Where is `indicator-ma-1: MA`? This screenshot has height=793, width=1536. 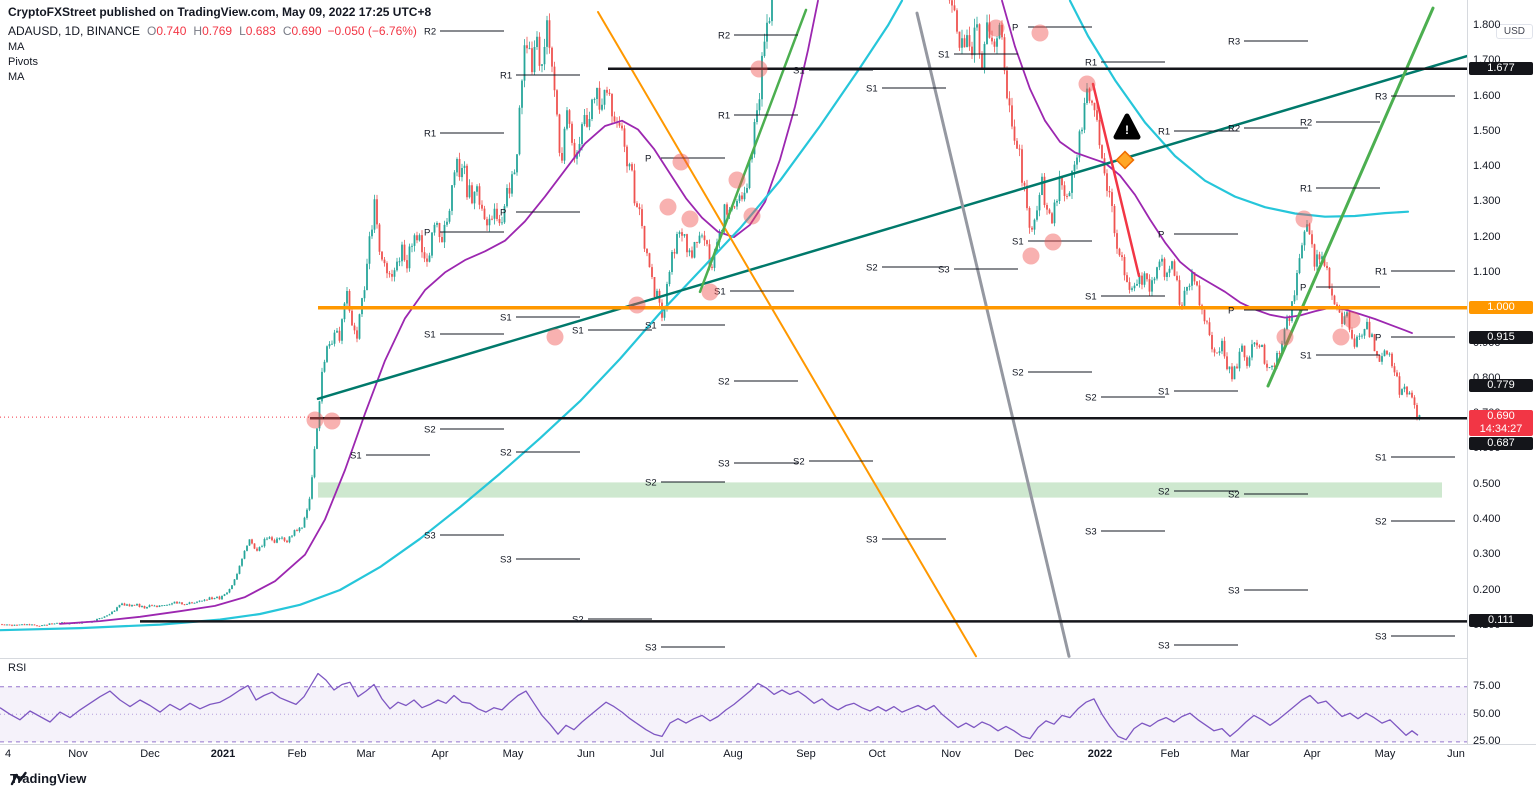 indicator-ma-1: MA is located at coordinates (16, 47).